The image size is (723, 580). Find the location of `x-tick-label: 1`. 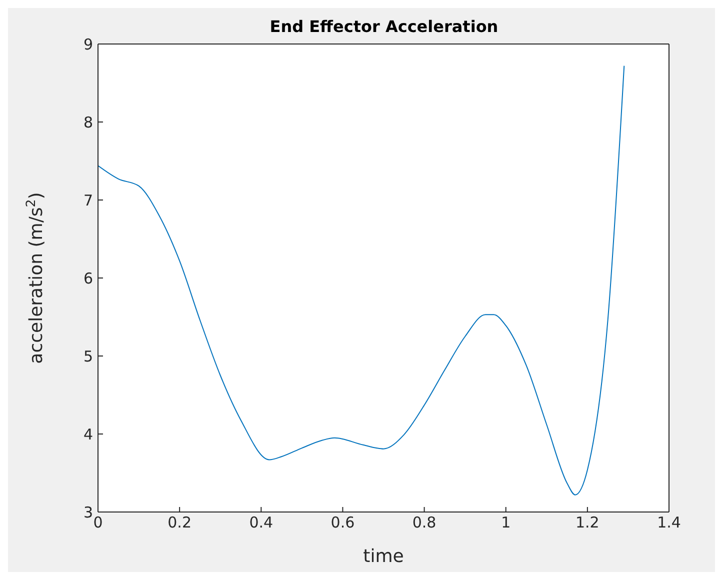

x-tick-label: 1 is located at coordinates (506, 523).